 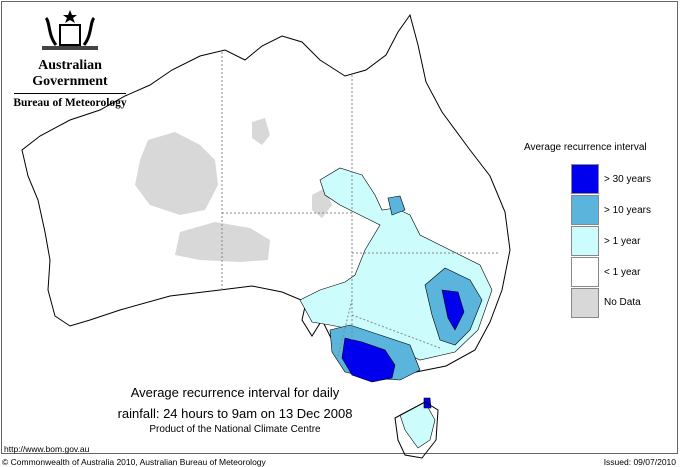 What do you see at coordinates (70, 103) in the screenshot?
I see `bureau-name: Bureau of Meteorology` at bounding box center [70, 103].